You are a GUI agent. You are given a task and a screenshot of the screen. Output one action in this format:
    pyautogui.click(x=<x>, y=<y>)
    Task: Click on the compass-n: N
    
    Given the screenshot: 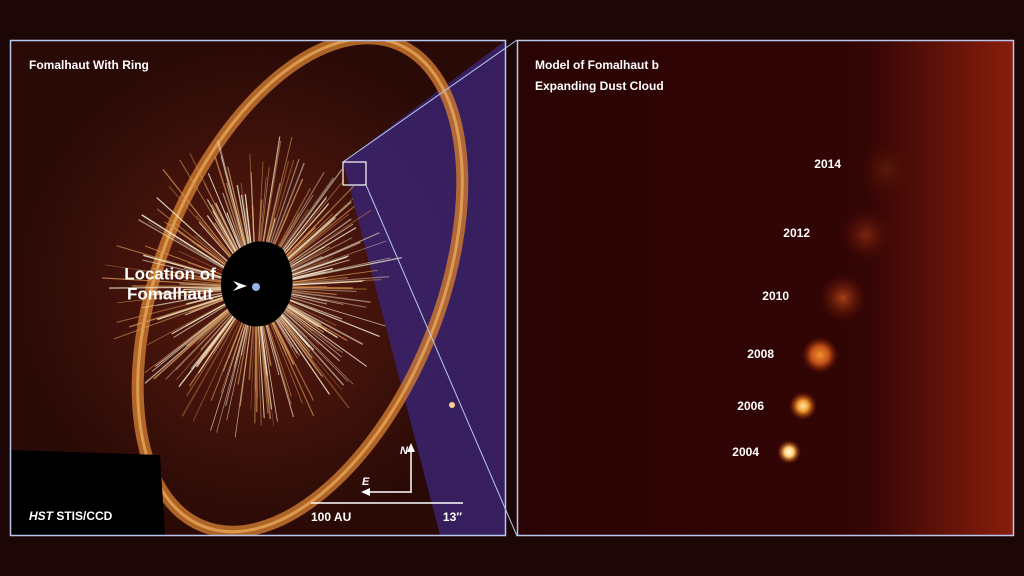 What is the action you would take?
    pyautogui.click(x=404, y=451)
    